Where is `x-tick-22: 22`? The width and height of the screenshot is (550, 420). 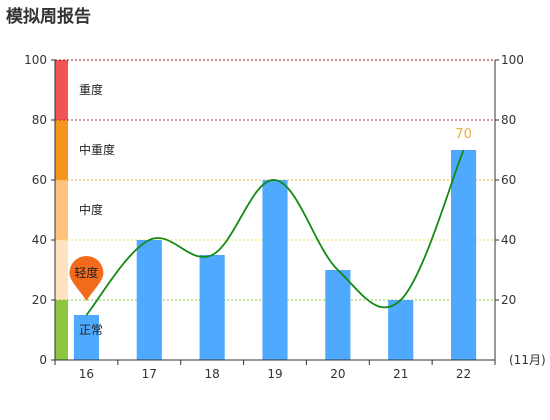
x-tick-22: 22 is located at coordinates (463, 374).